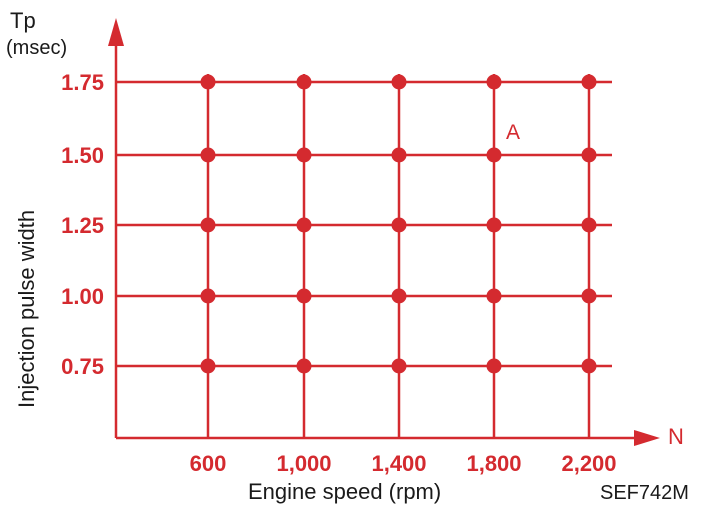 This screenshot has width=718, height=506. I want to click on grid-point-1000-1.25, so click(304, 225).